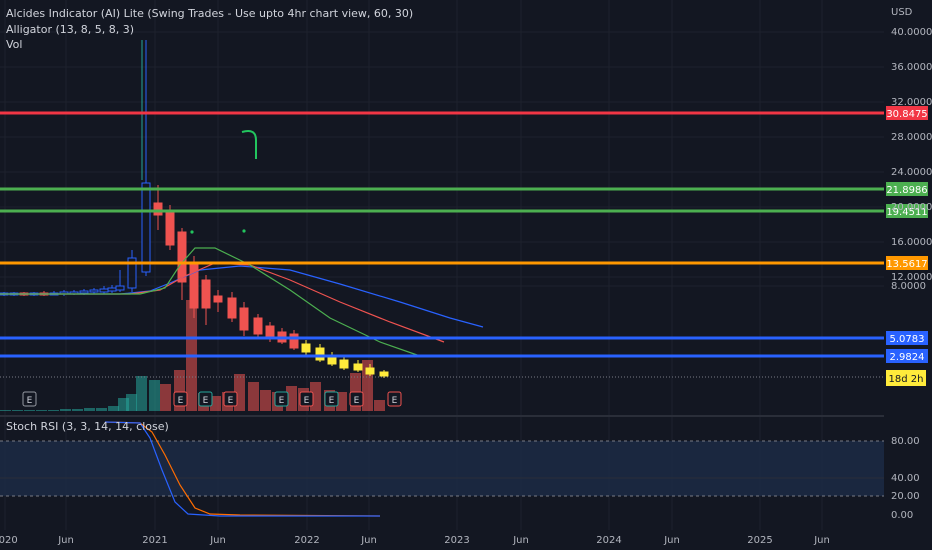  I want to click on signal-dot, so click(244, 231).